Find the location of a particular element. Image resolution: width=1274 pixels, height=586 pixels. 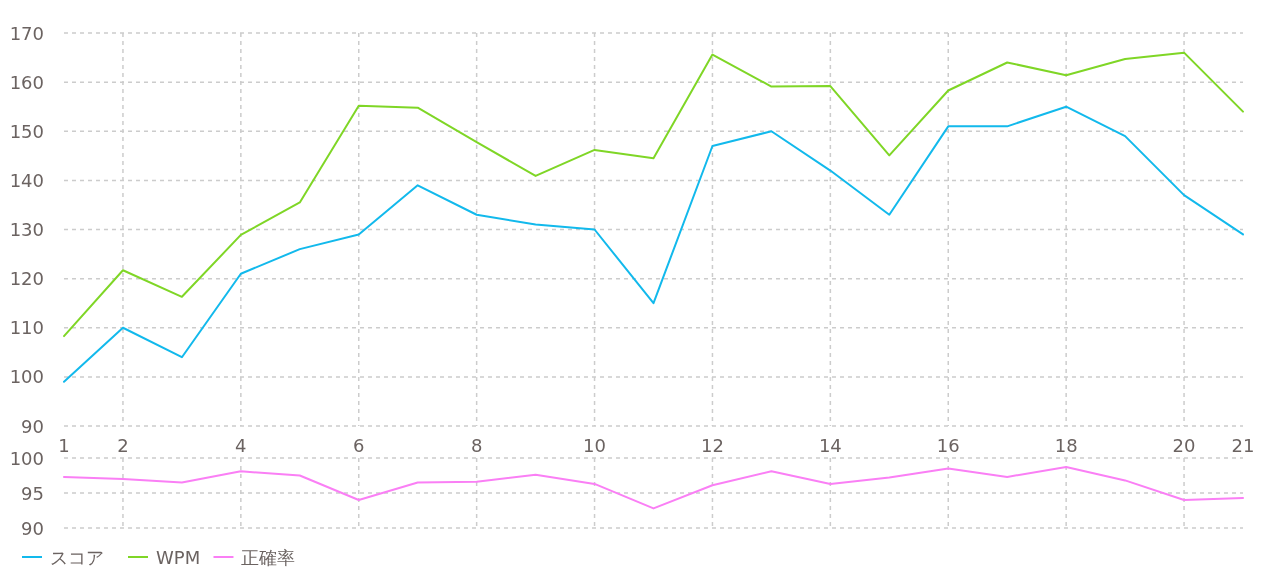

x-tick-label: 2 is located at coordinates (123, 445).